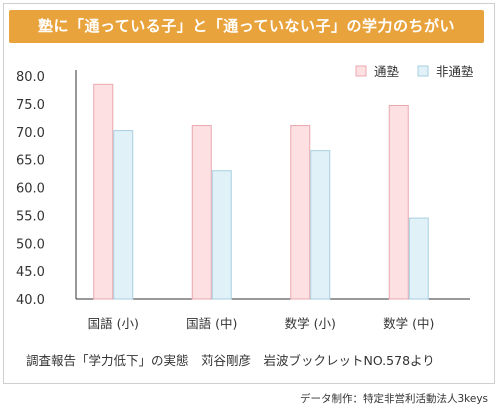  I want to click on x-tick-label: 数学 (小), so click(310, 323).